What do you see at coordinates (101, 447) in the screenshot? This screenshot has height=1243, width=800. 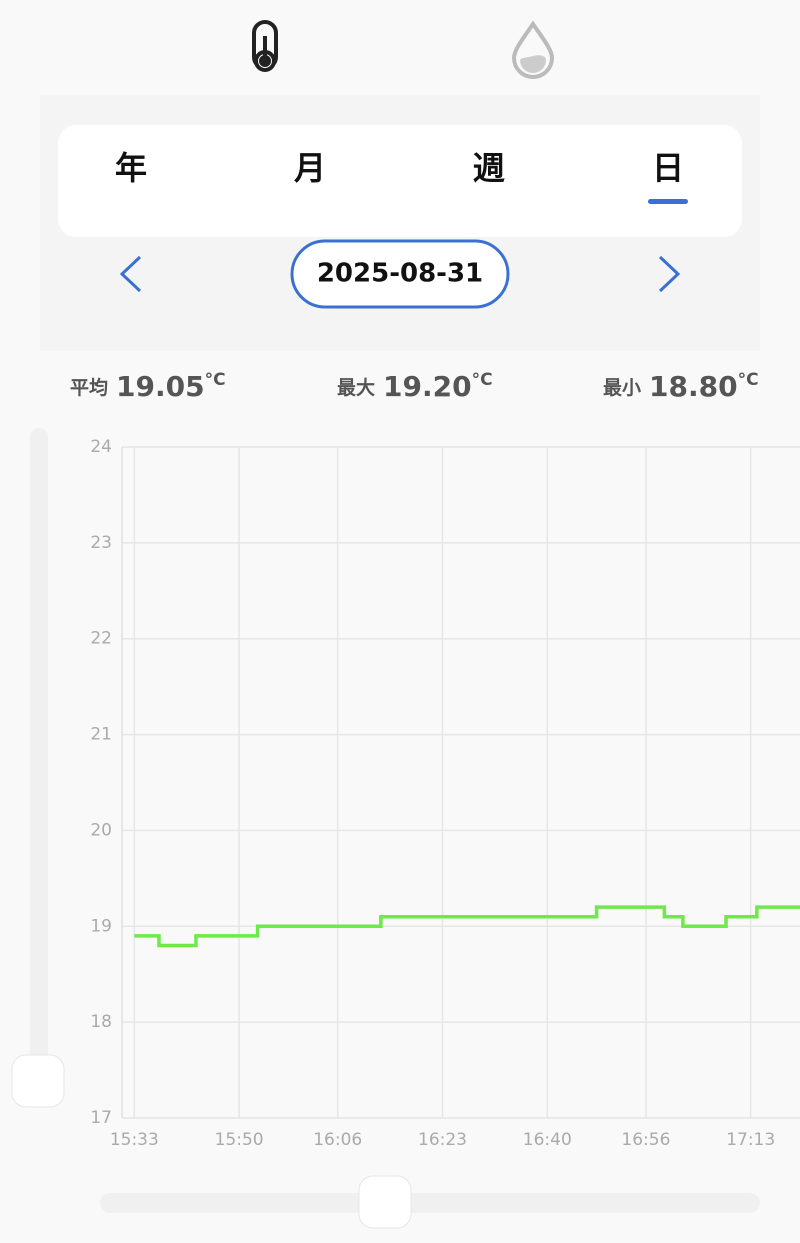 I see `y-tick-label: 24` at bounding box center [101, 447].